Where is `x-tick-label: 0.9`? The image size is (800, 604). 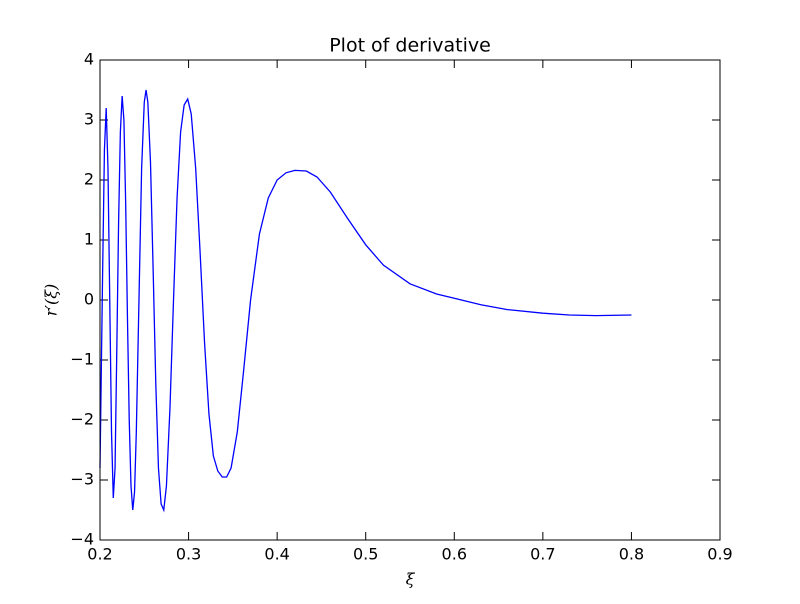 x-tick-label: 0.9 is located at coordinates (719, 554).